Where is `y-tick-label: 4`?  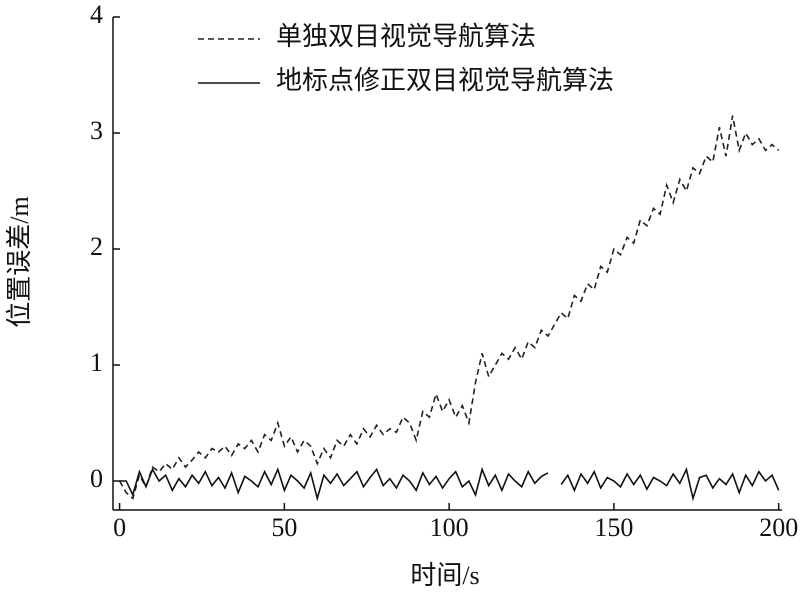
y-tick-label: 4 is located at coordinates (96, 14).